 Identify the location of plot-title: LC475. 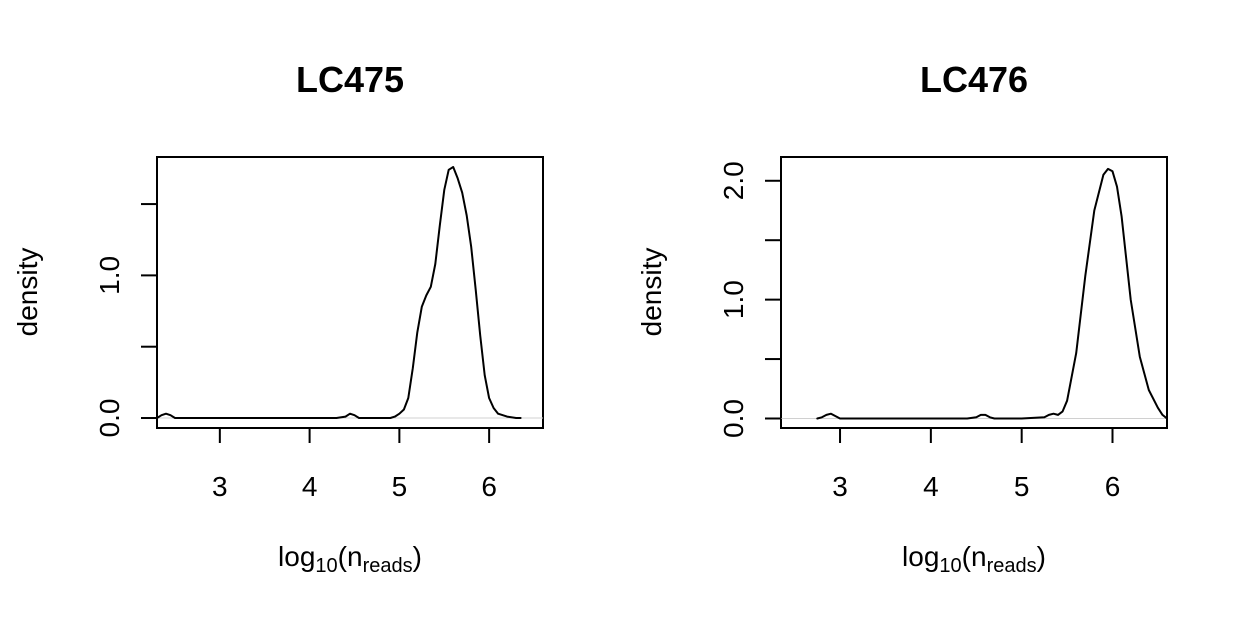
(350, 79).